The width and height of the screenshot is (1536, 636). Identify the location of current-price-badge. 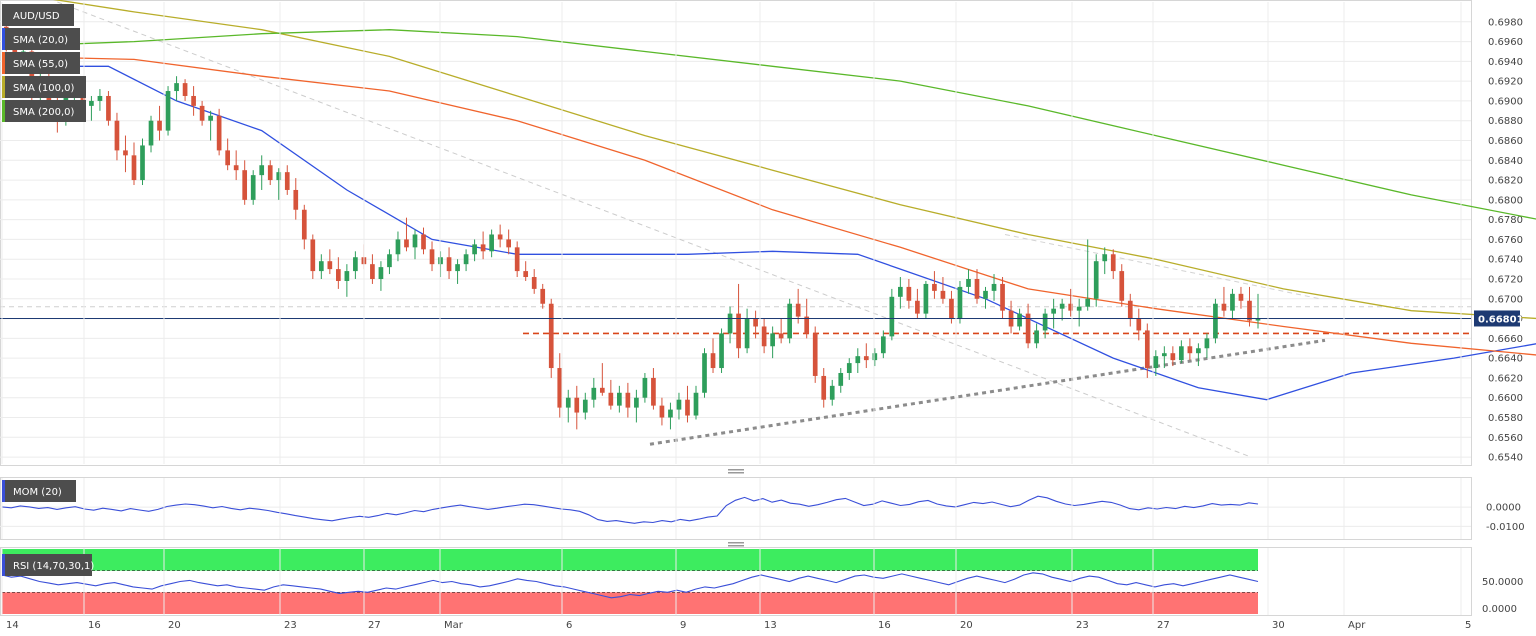
(1497, 318).